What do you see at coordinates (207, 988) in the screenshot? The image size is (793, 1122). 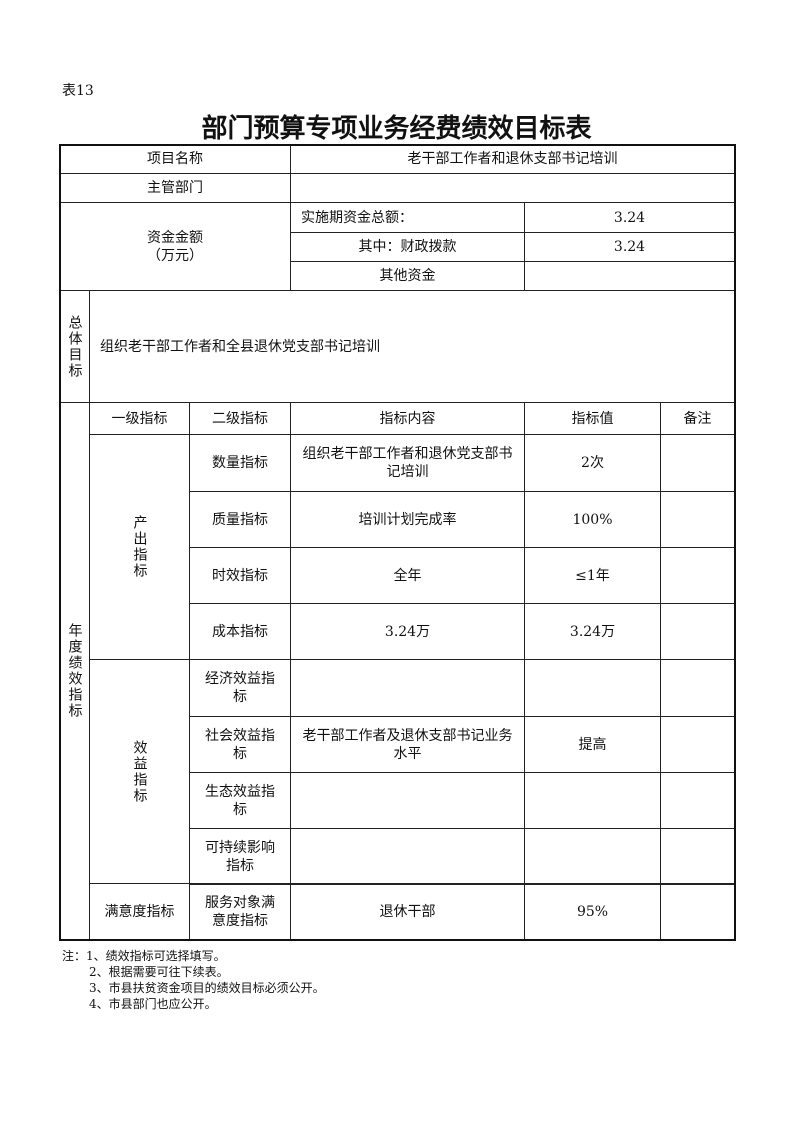 I see `note: 3、市县扶贫资金项目的绩效目标必须公开。` at bounding box center [207, 988].